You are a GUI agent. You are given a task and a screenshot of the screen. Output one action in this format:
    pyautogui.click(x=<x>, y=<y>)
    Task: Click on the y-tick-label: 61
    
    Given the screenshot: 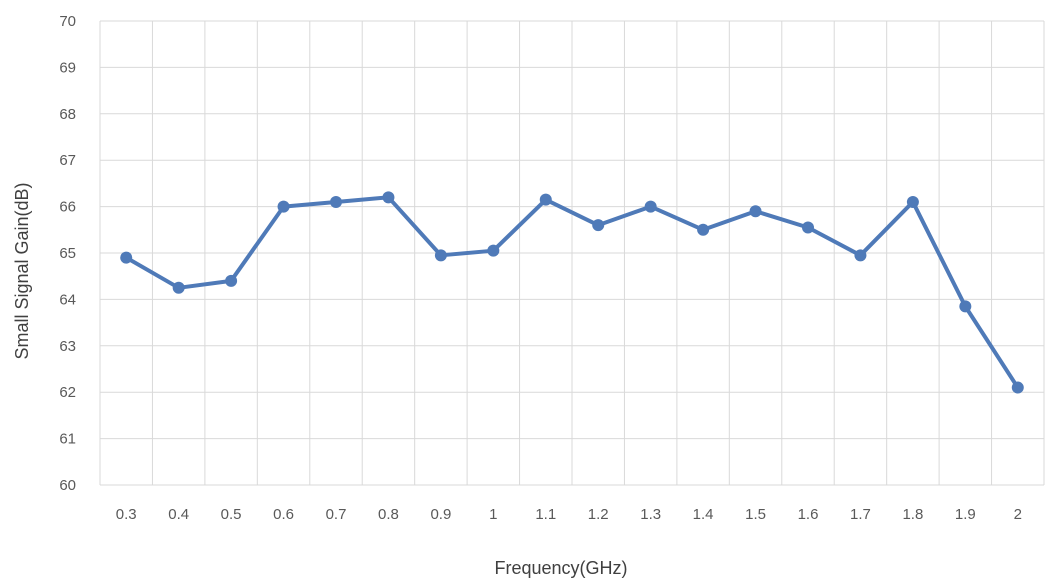 What is the action you would take?
    pyautogui.click(x=67, y=439)
    